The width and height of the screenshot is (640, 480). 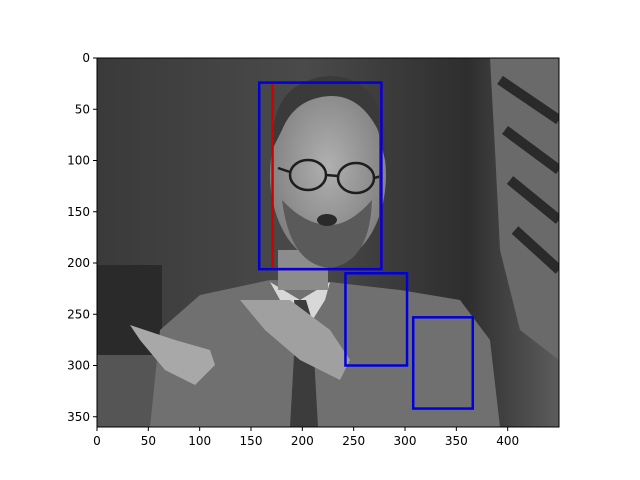 What do you see at coordinates (528, 174) in the screenshot?
I see `flag-stripes` at bounding box center [528, 174].